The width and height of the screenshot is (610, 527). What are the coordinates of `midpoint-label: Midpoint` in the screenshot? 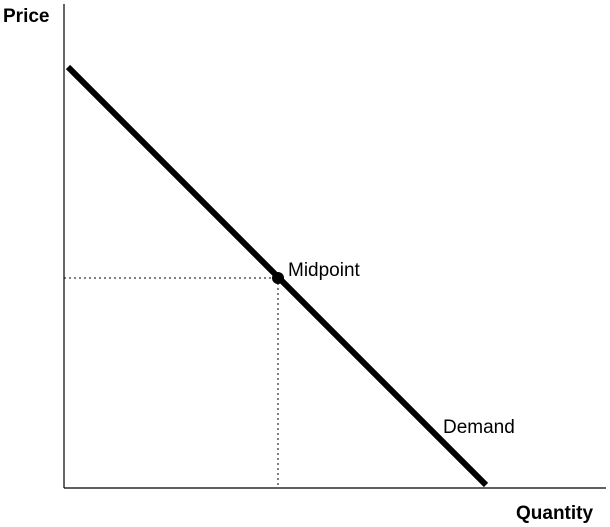 It's located at (324, 270).